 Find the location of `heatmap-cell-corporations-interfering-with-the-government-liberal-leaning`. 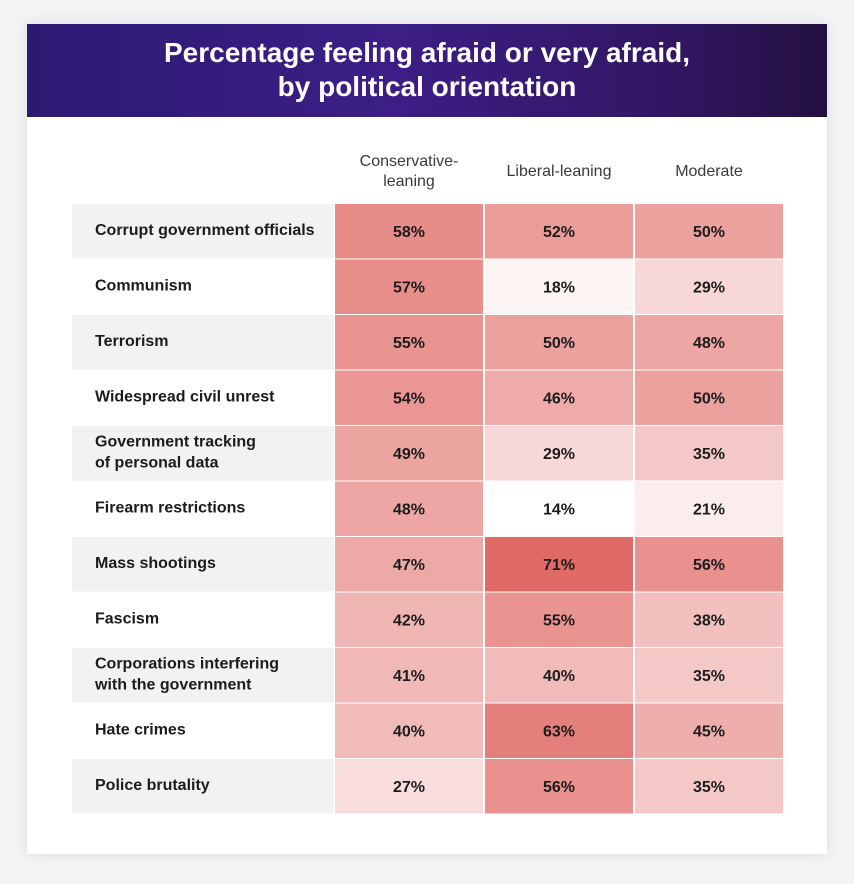

heatmap-cell-corporations-interfering-with-the-government-liberal-leaning is located at coordinates (559, 675).